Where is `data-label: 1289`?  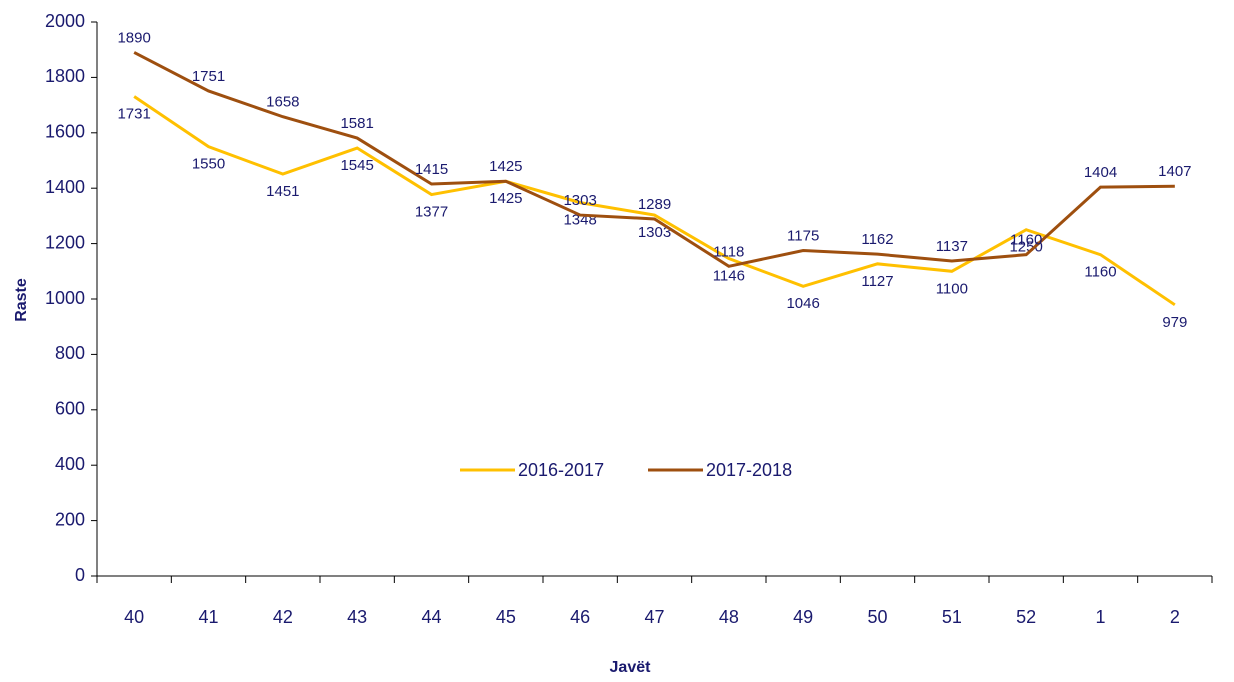 data-label: 1289 is located at coordinates (654, 204).